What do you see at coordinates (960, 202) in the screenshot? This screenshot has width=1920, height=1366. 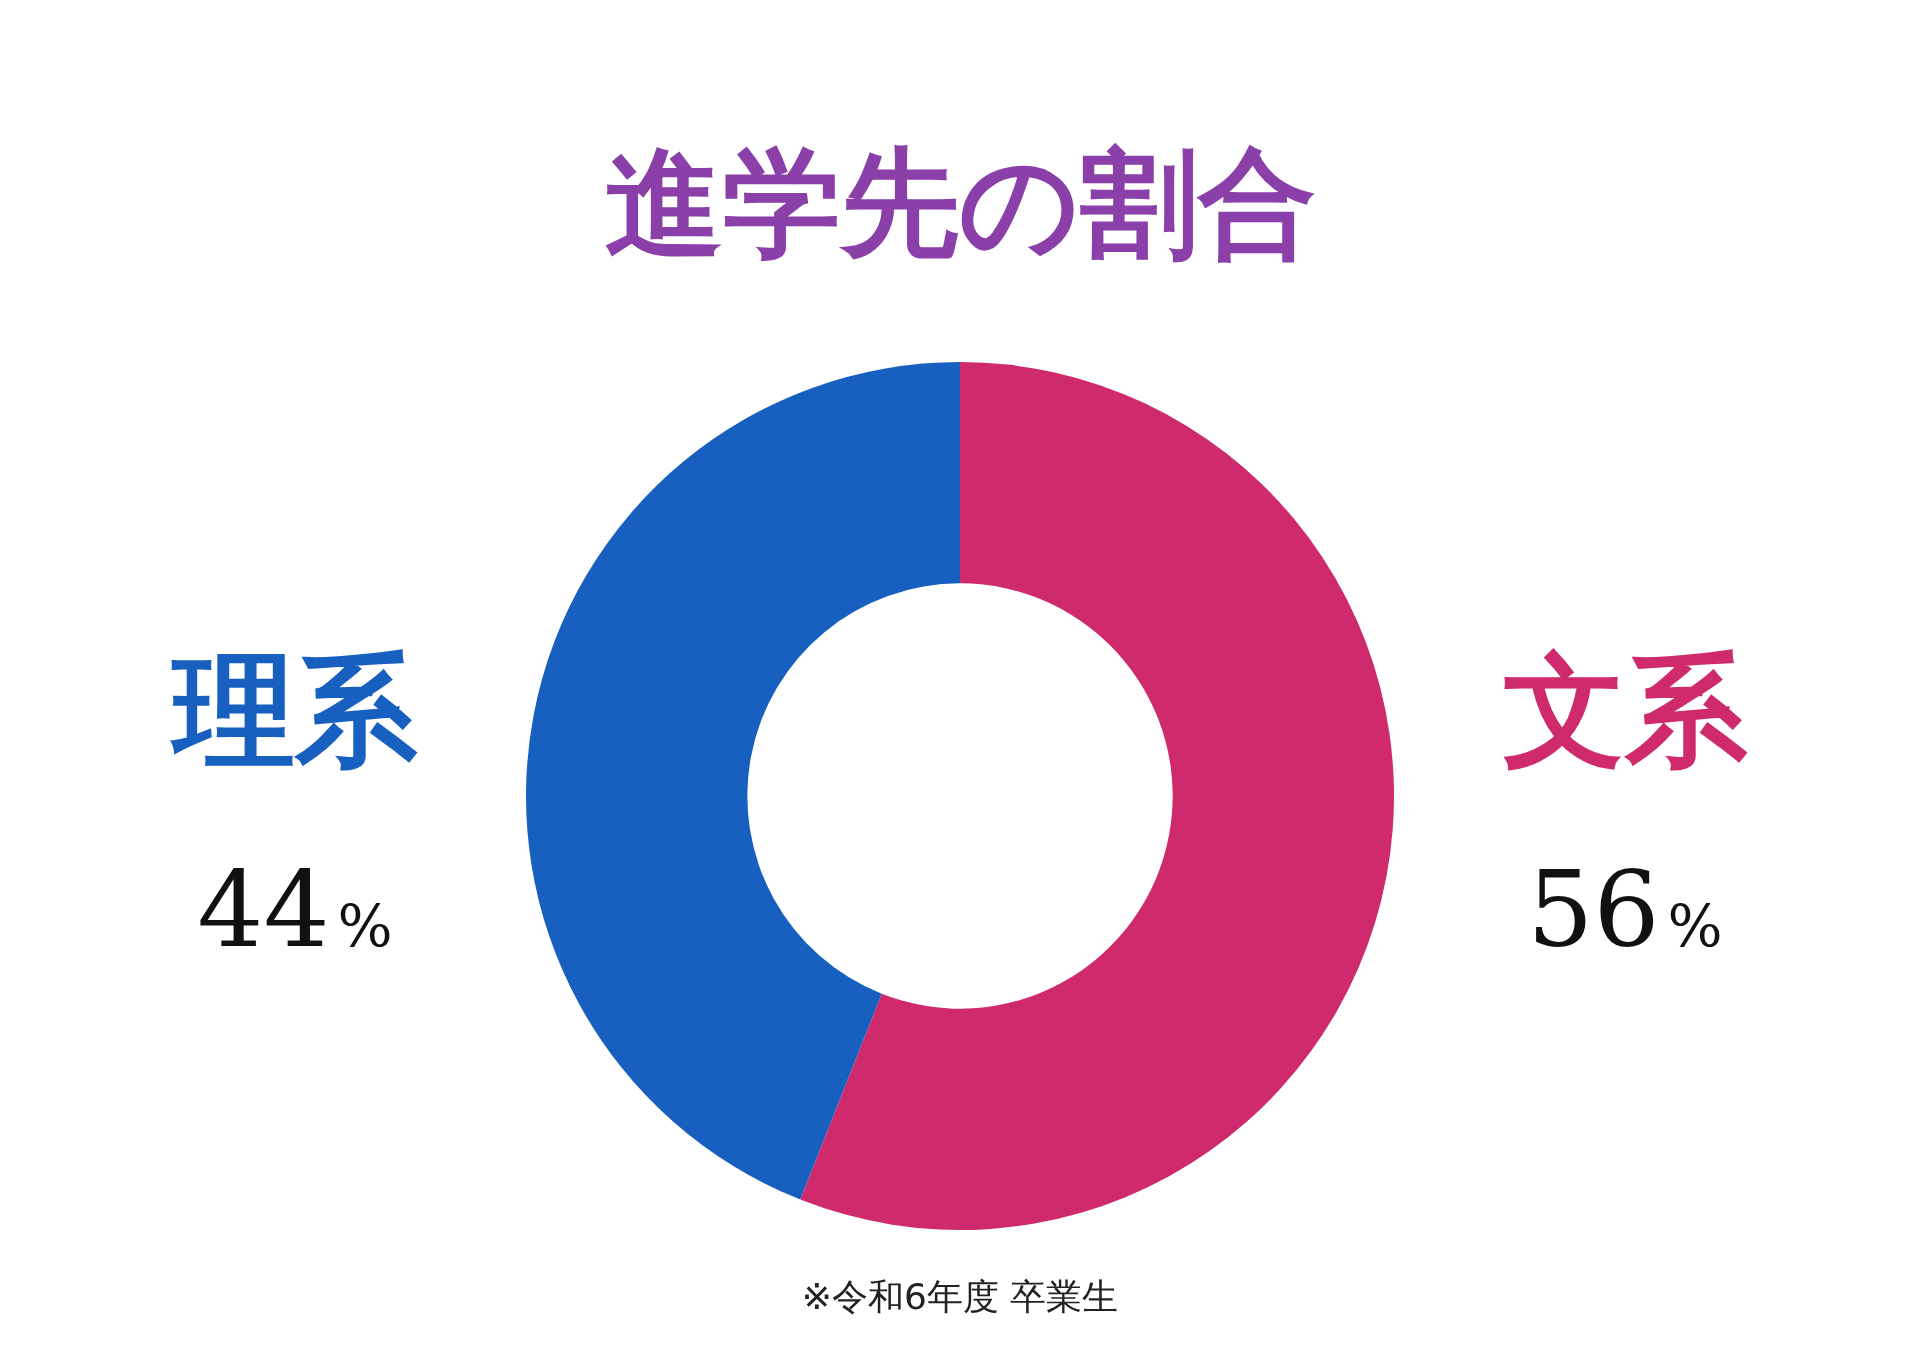 I see `chart-title: 進学先の割合` at bounding box center [960, 202].